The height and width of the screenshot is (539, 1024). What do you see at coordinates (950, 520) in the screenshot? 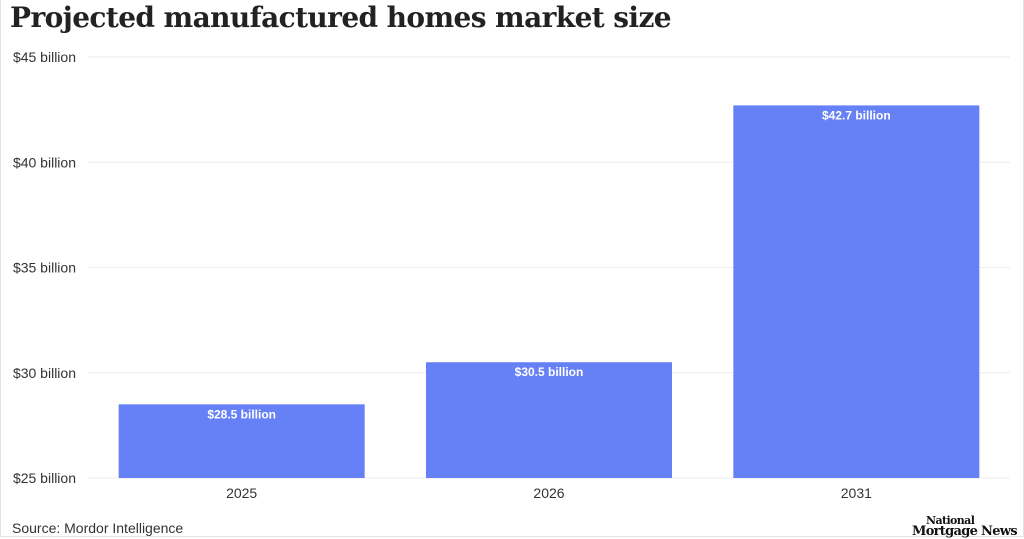
I see `logo-line-1: National` at bounding box center [950, 520].